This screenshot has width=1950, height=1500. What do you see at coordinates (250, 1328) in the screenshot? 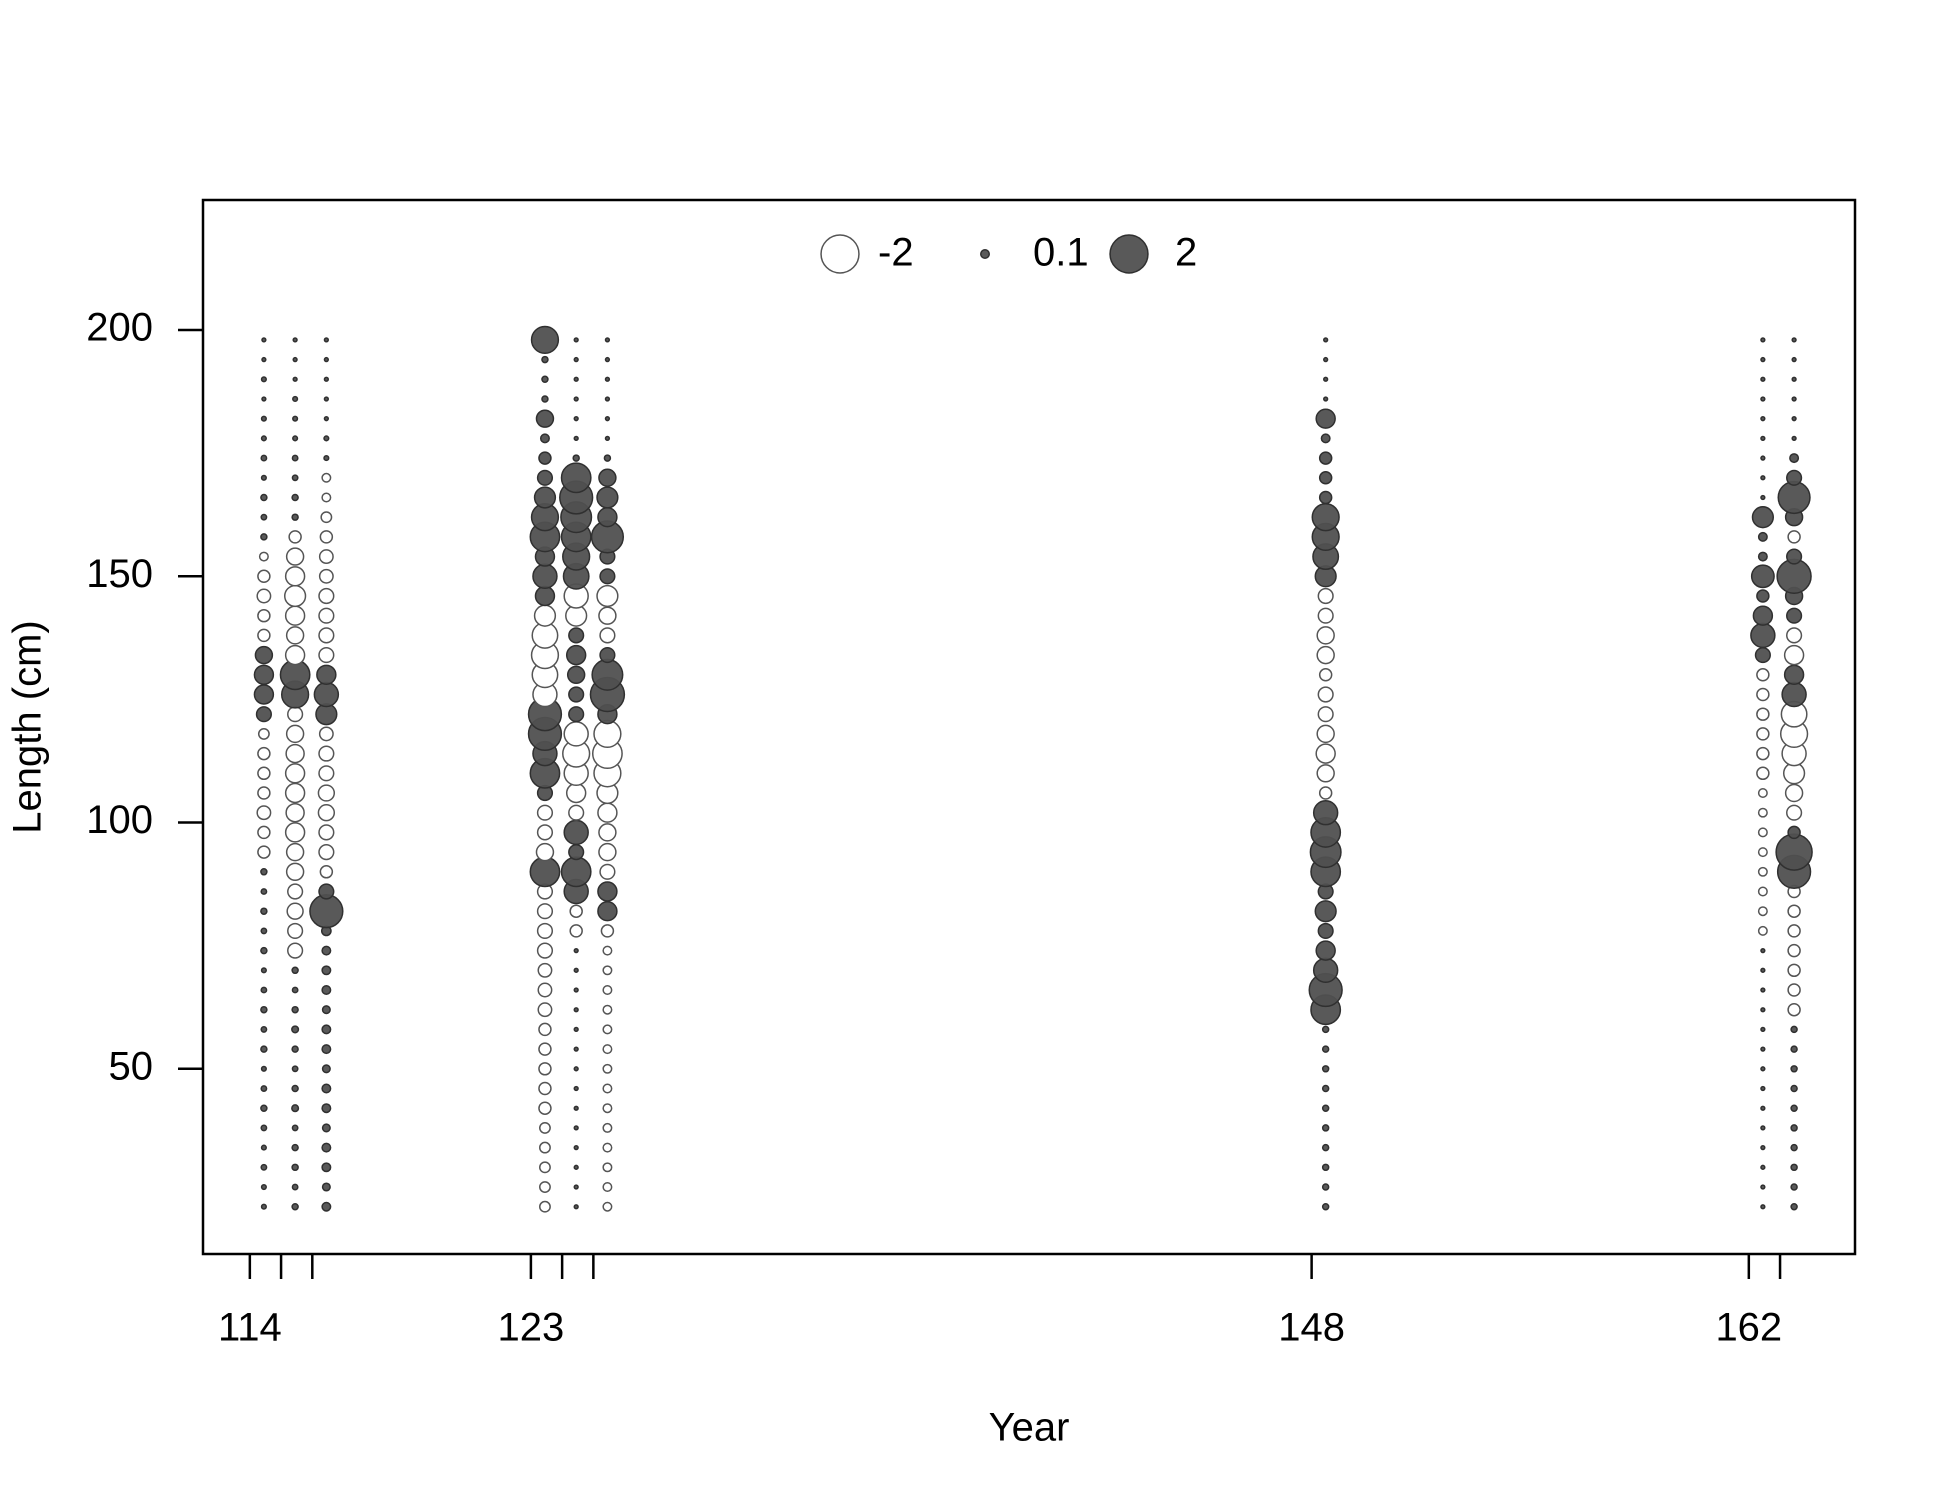
I see `x-tick-label: 114` at bounding box center [250, 1328].